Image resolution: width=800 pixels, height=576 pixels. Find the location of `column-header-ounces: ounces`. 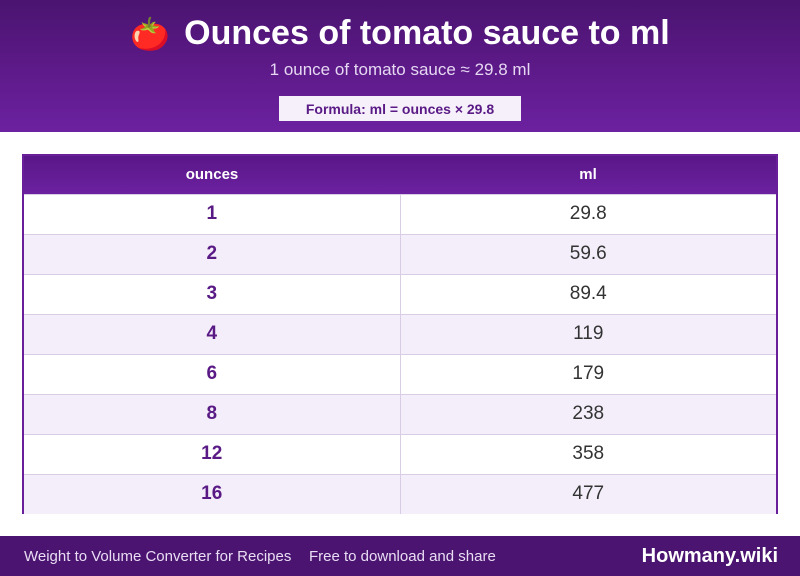

column-header-ounces: ounces is located at coordinates (212, 175).